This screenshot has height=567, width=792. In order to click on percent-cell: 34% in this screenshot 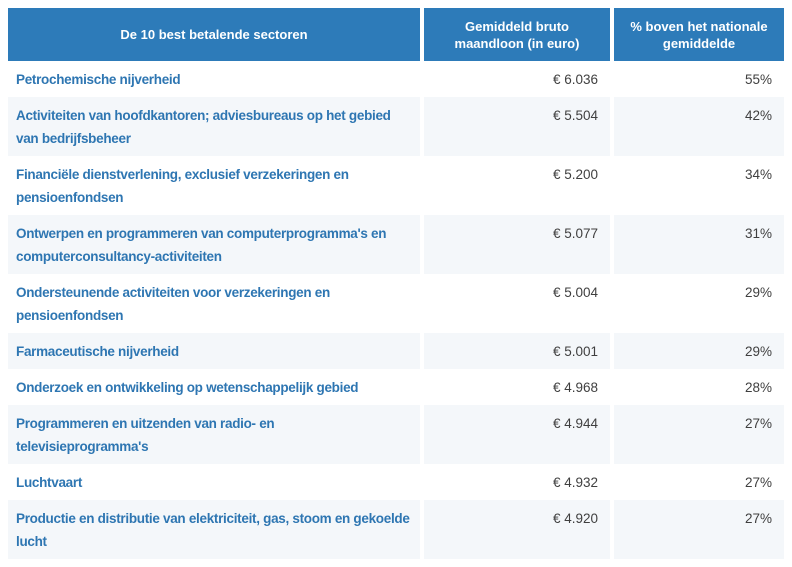, I will do `click(697, 185)`.